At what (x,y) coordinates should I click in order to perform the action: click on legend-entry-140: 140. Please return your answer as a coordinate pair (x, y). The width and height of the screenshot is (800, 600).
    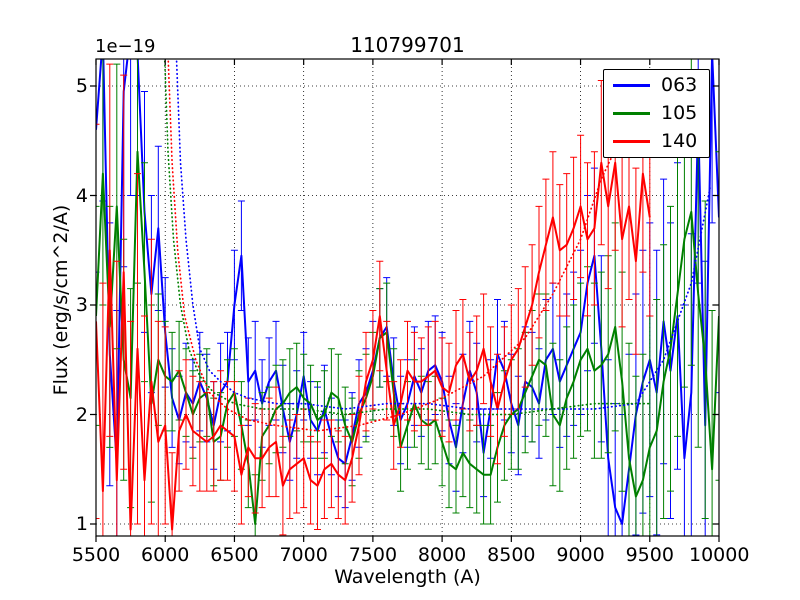
    Looking at the image, I should click on (656, 140).